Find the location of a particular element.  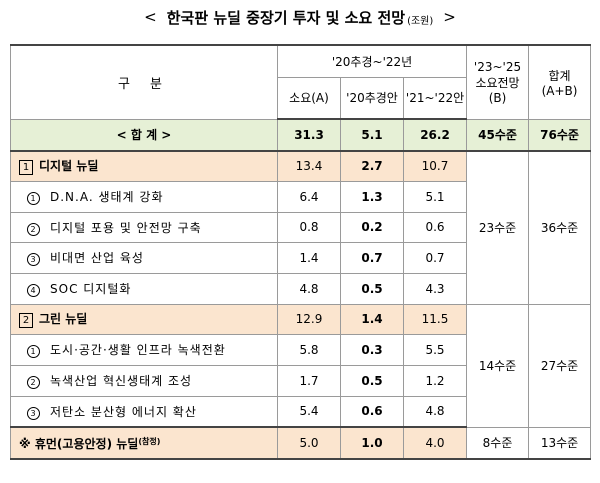

green-item-label: 1 도시·공간·생활 인프라 녹색전환 is located at coordinates (144, 349).